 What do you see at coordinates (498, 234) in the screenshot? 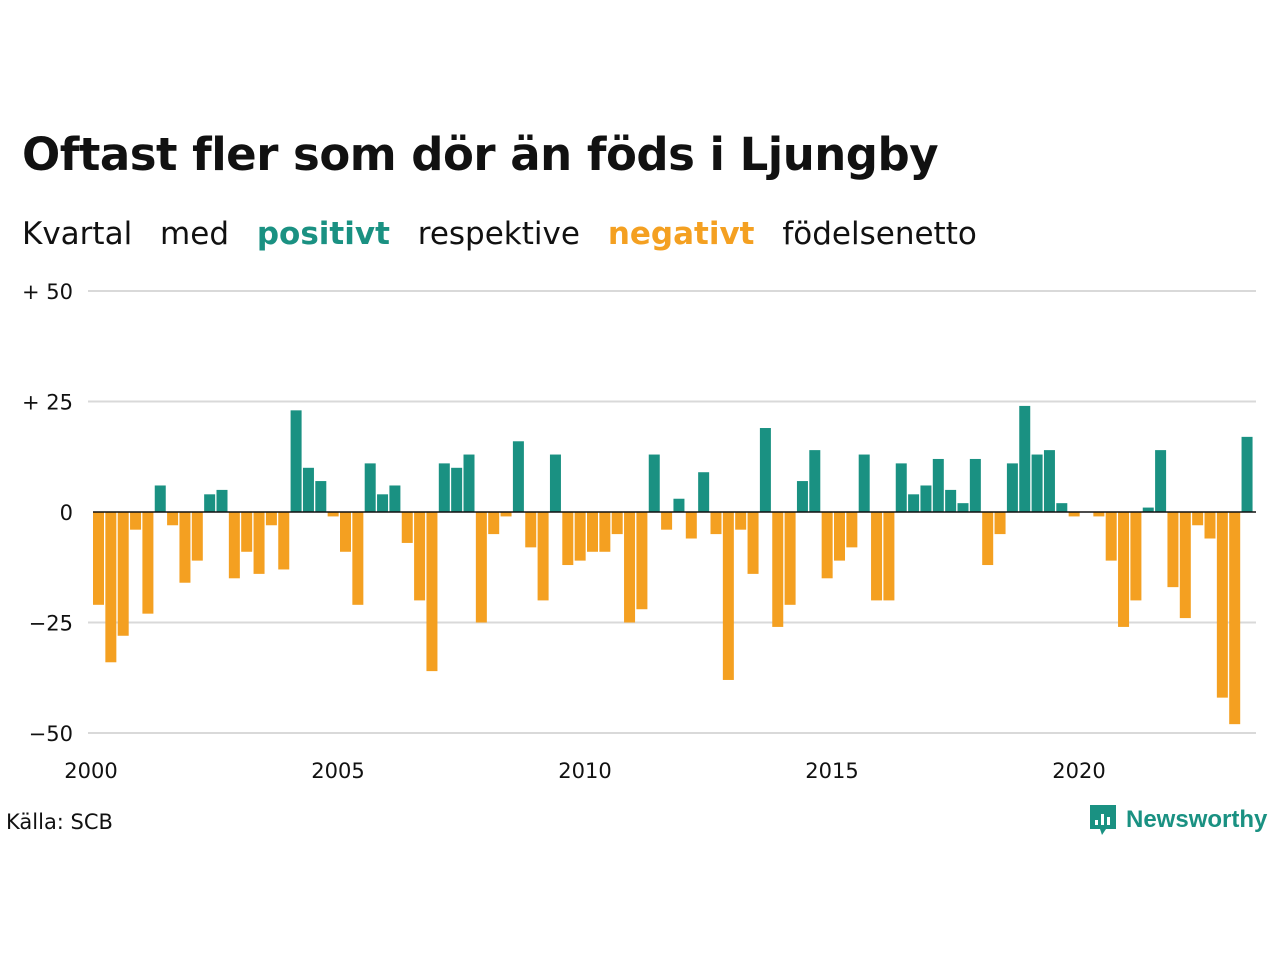
I see `subtitle-word-4: respektive` at bounding box center [498, 234].